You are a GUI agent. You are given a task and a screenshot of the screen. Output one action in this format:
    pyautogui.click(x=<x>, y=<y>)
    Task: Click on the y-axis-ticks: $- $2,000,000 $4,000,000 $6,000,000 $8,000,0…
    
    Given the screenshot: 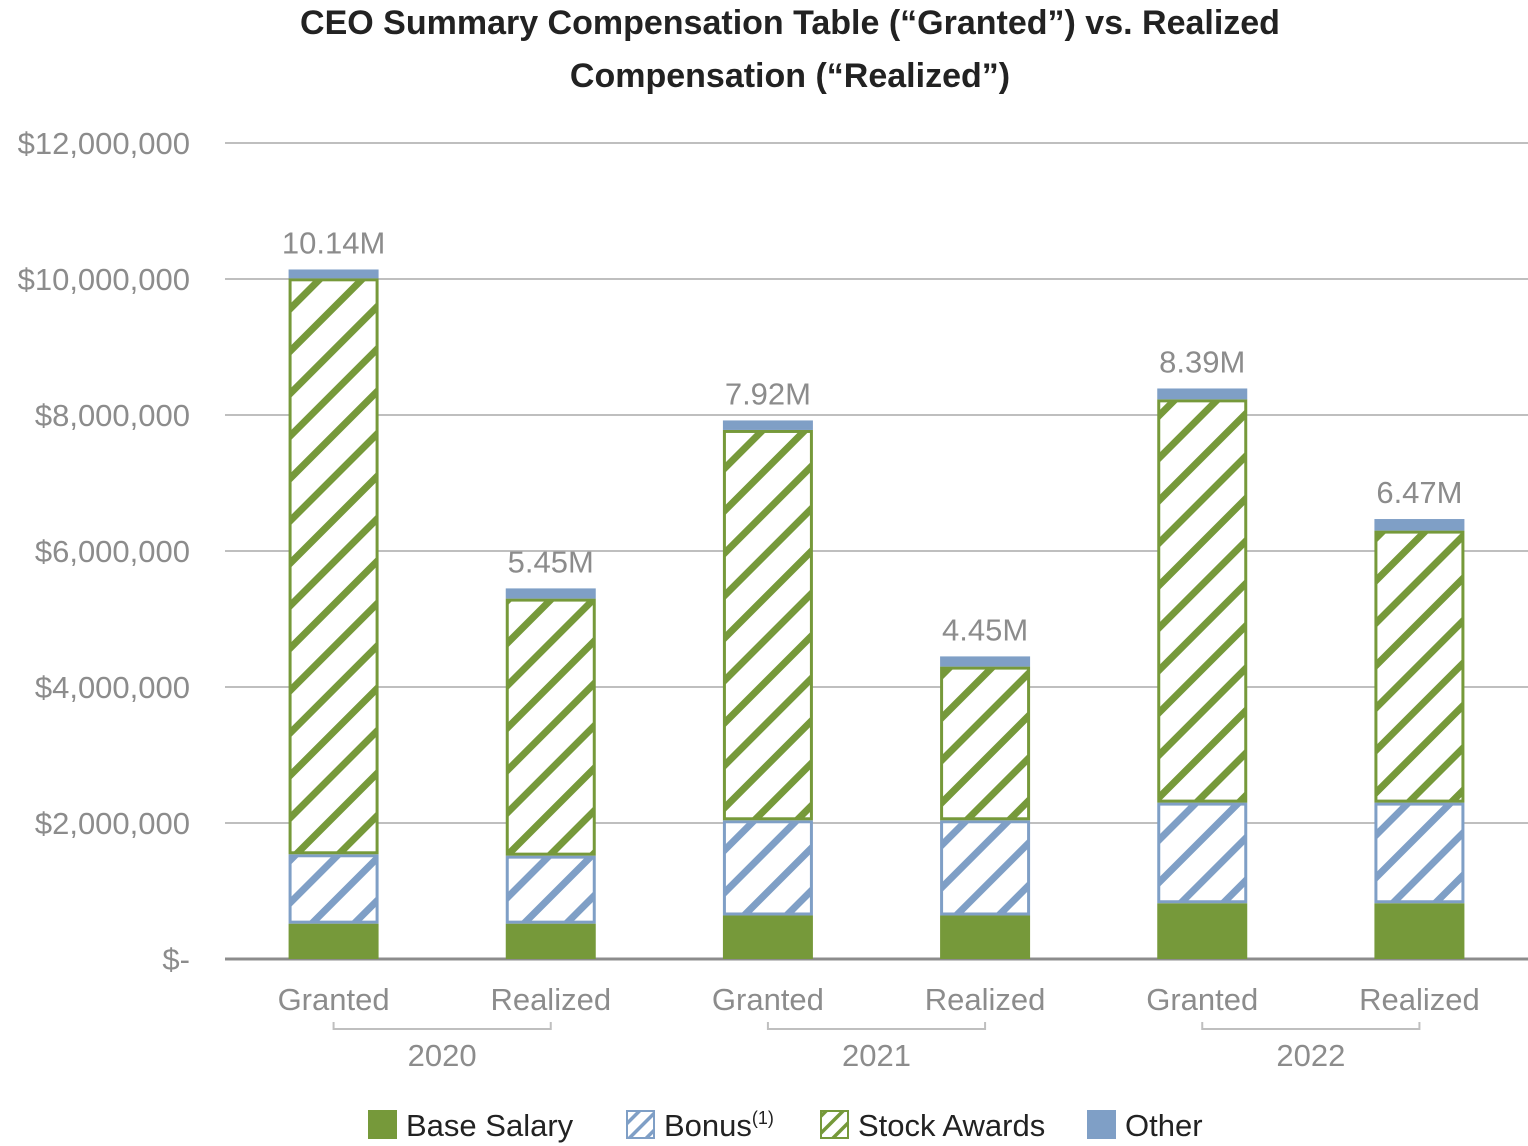 What is the action you would take?
    pyautogui.click(x=104, y=551)
    